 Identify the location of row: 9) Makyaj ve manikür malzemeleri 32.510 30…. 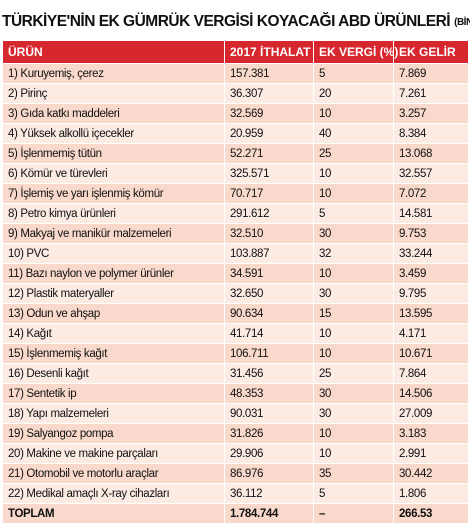
(235, 233).